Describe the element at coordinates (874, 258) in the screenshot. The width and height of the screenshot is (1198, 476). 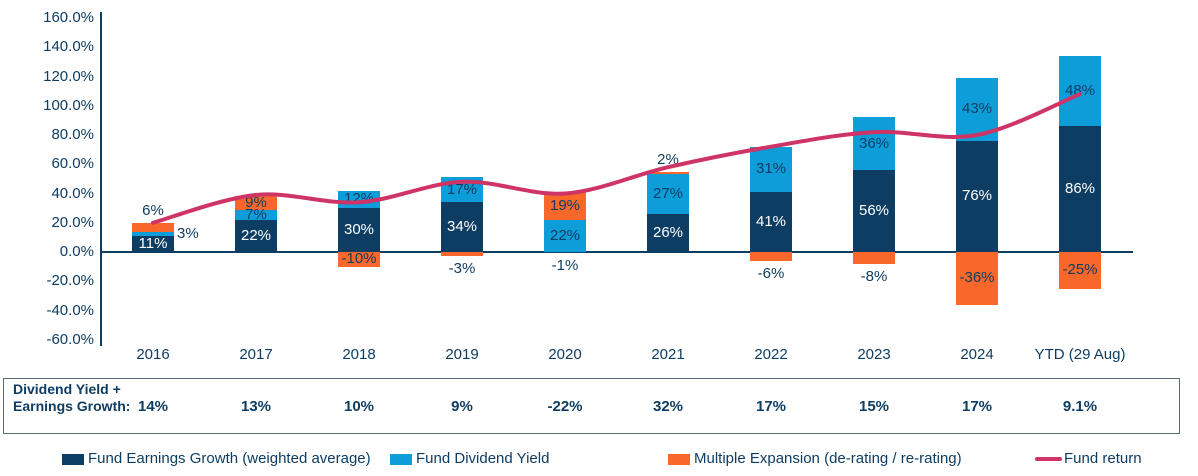
I see `bar-2023-expansion` at that location.